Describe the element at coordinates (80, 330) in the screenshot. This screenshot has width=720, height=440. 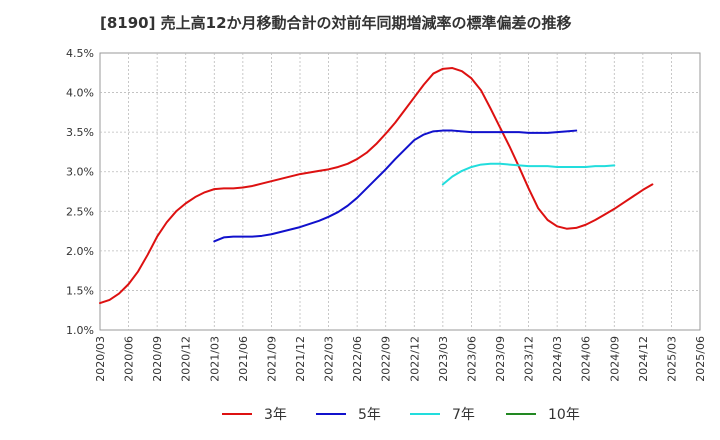
I see `y-tick-label: 1.0%` at that location.